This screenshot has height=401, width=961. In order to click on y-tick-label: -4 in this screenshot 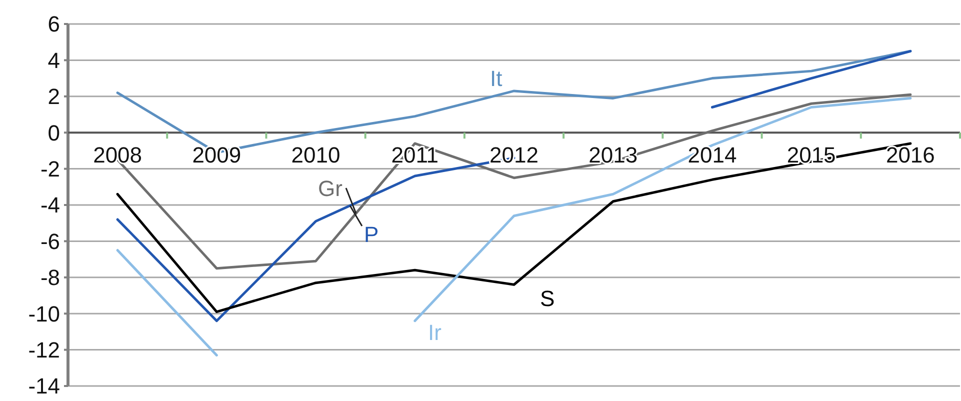, I will do `click(50, 205)`.